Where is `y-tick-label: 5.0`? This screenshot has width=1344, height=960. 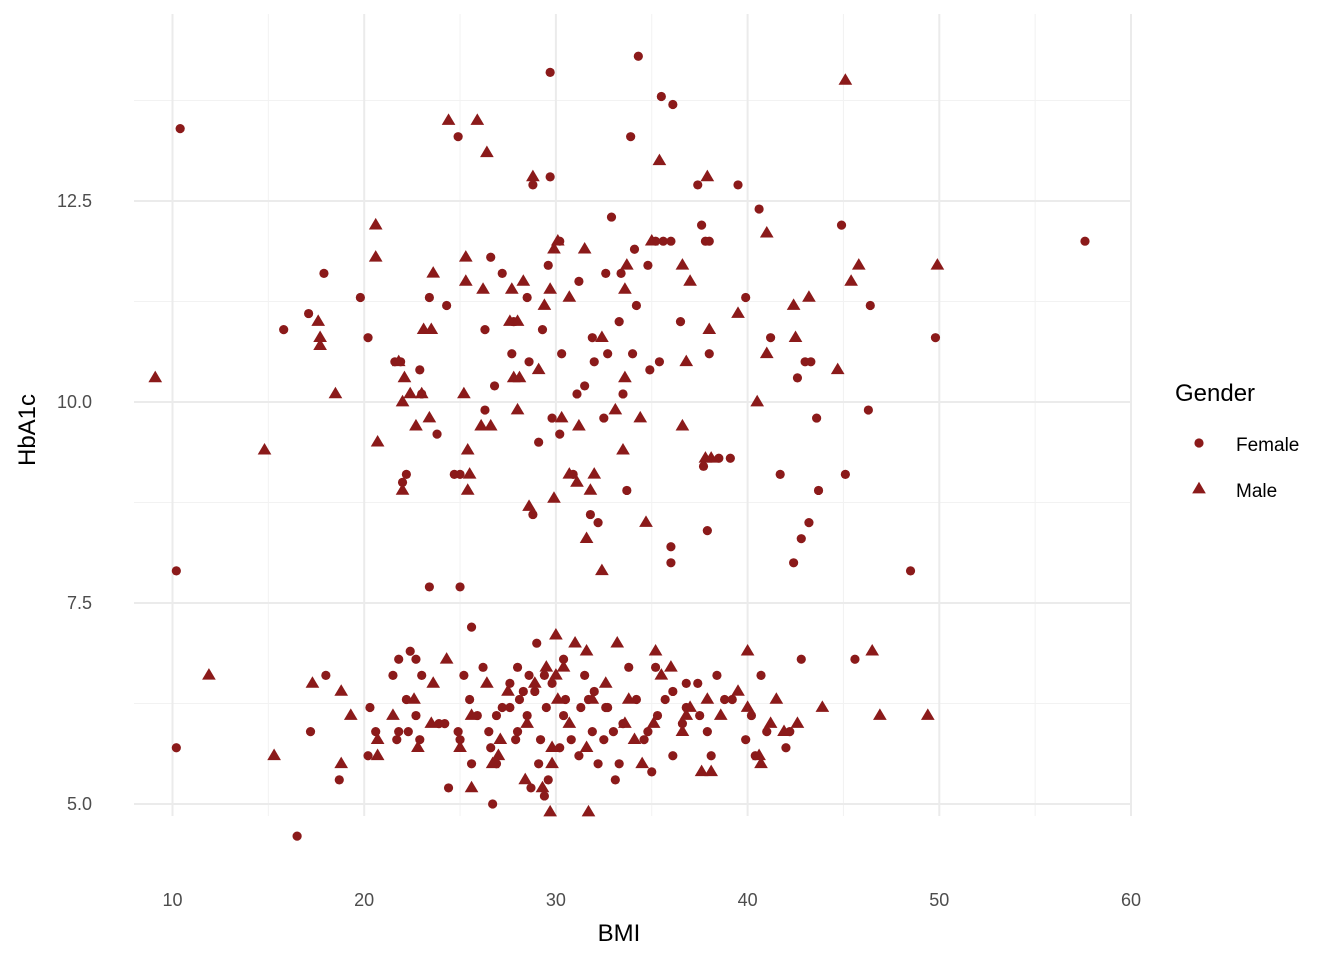
y-tick-label: 5.0 is located at coordinates (79, 804).